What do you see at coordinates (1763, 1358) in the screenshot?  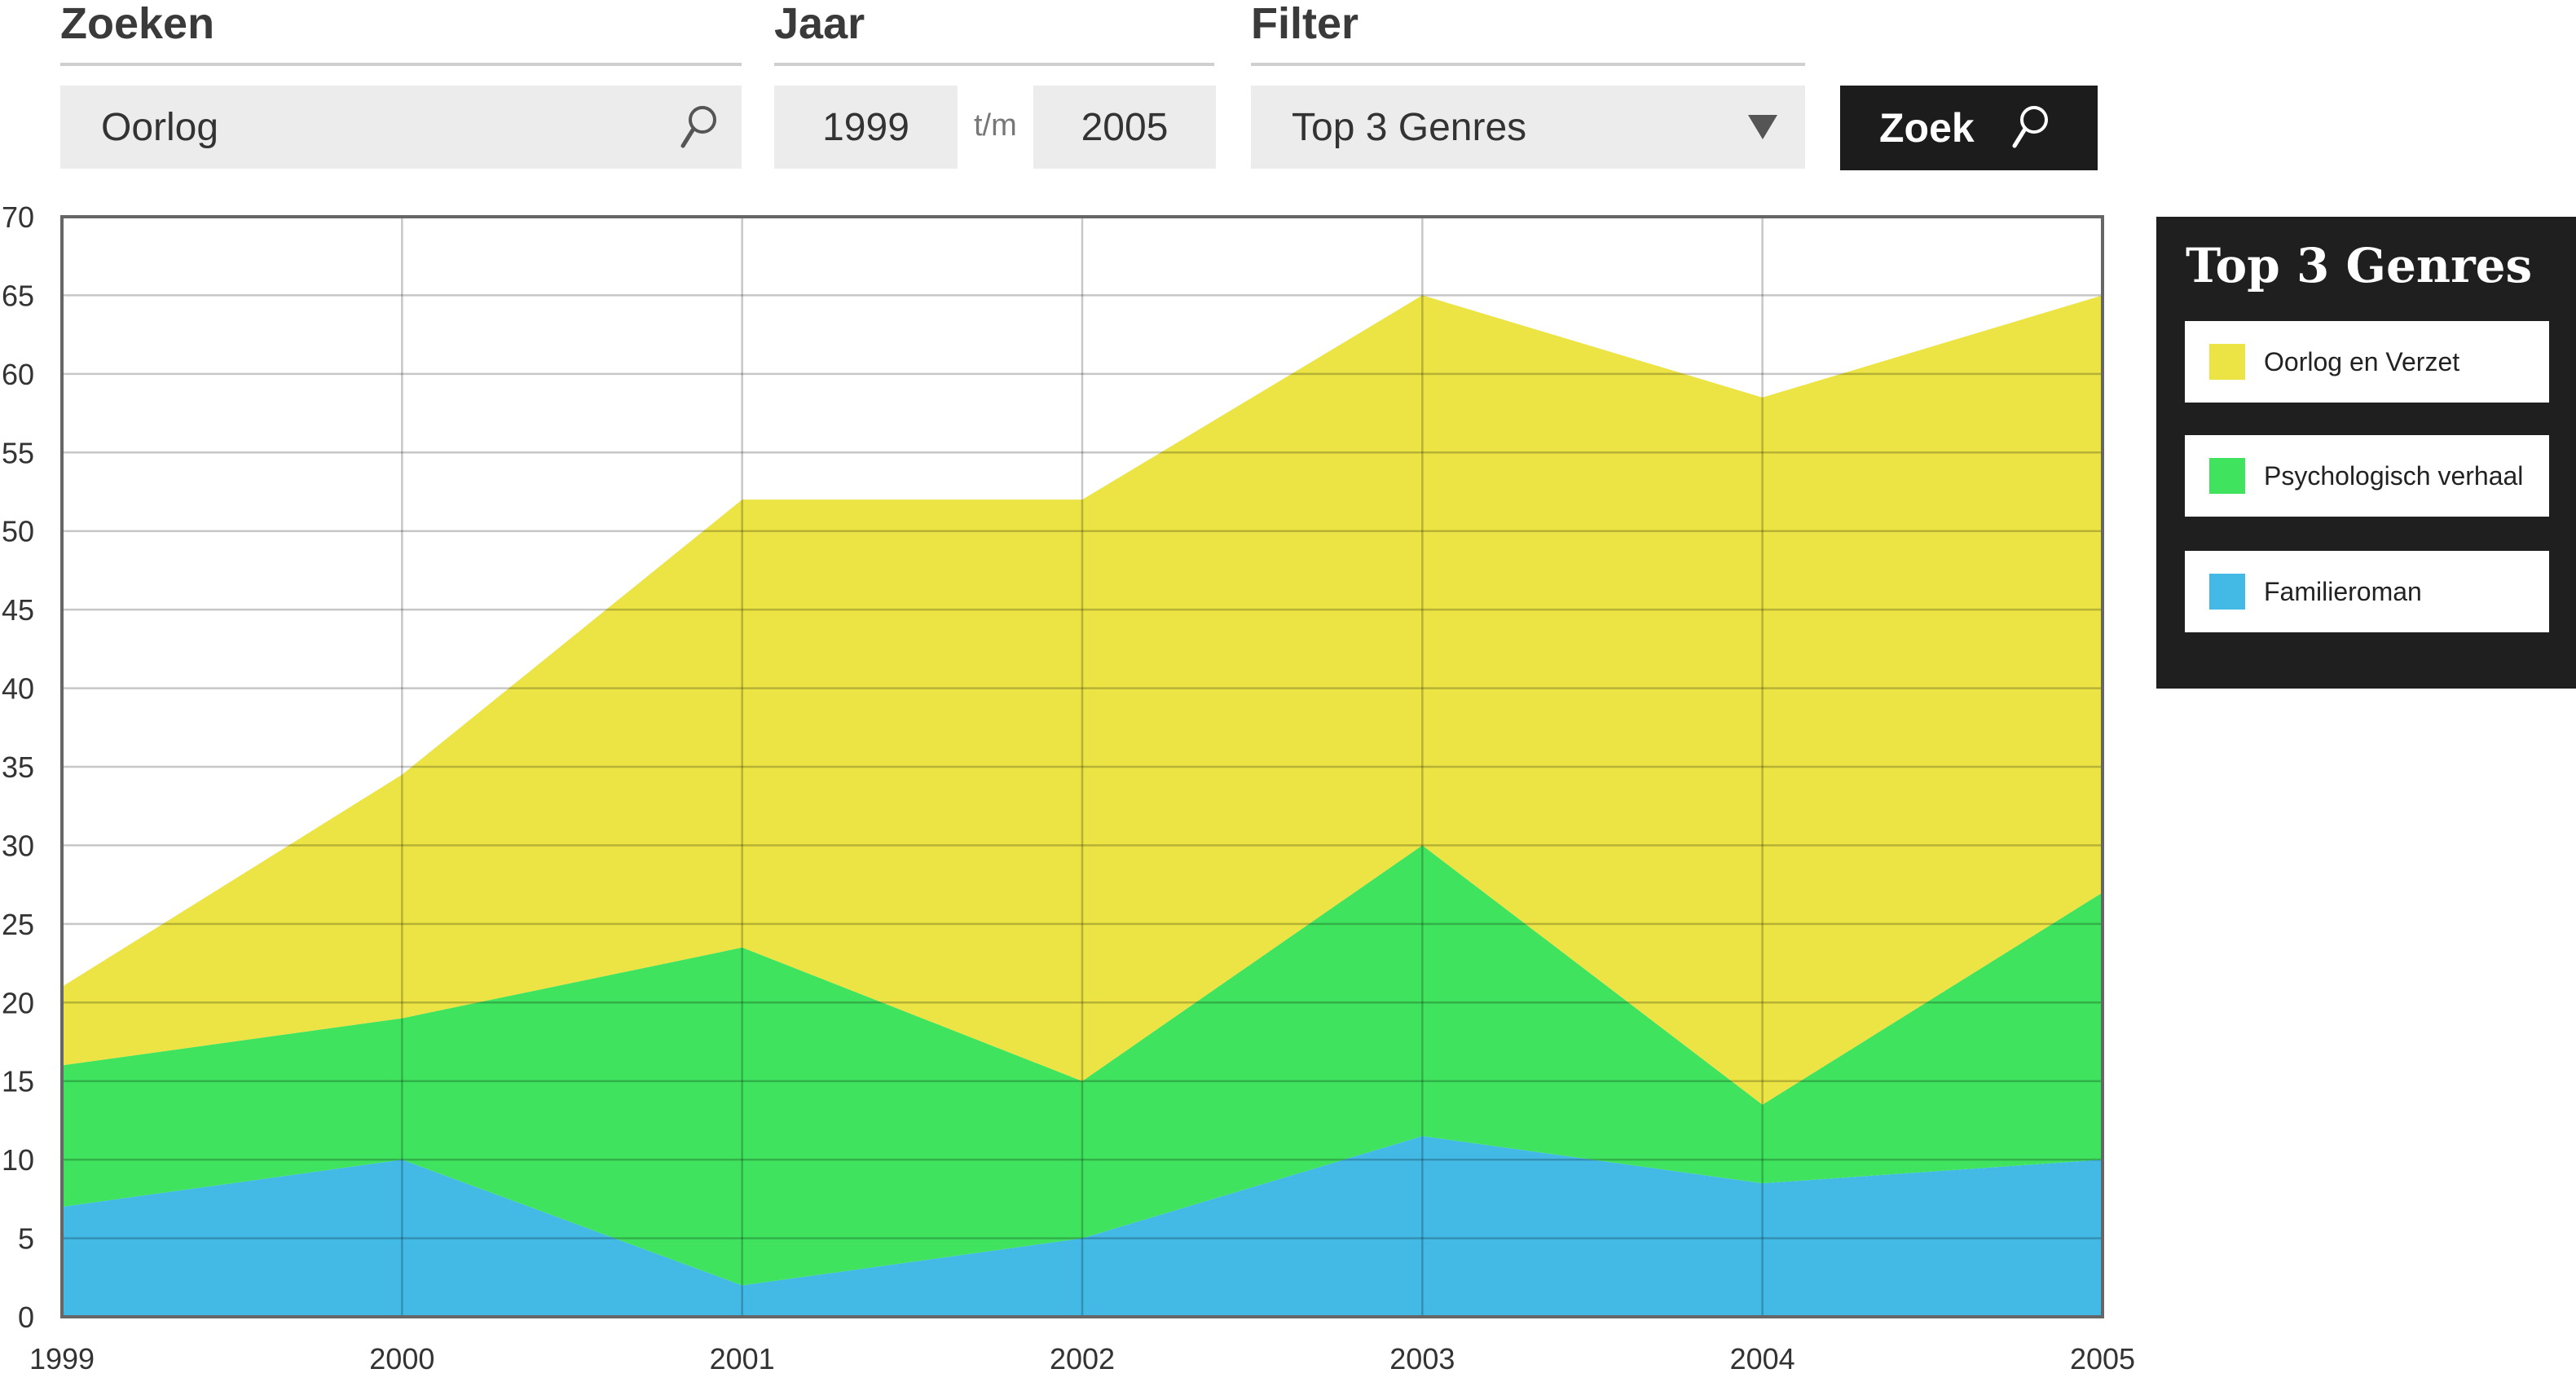 I see `x-tick-label: 2004` at bounding box center [1763, 1358].